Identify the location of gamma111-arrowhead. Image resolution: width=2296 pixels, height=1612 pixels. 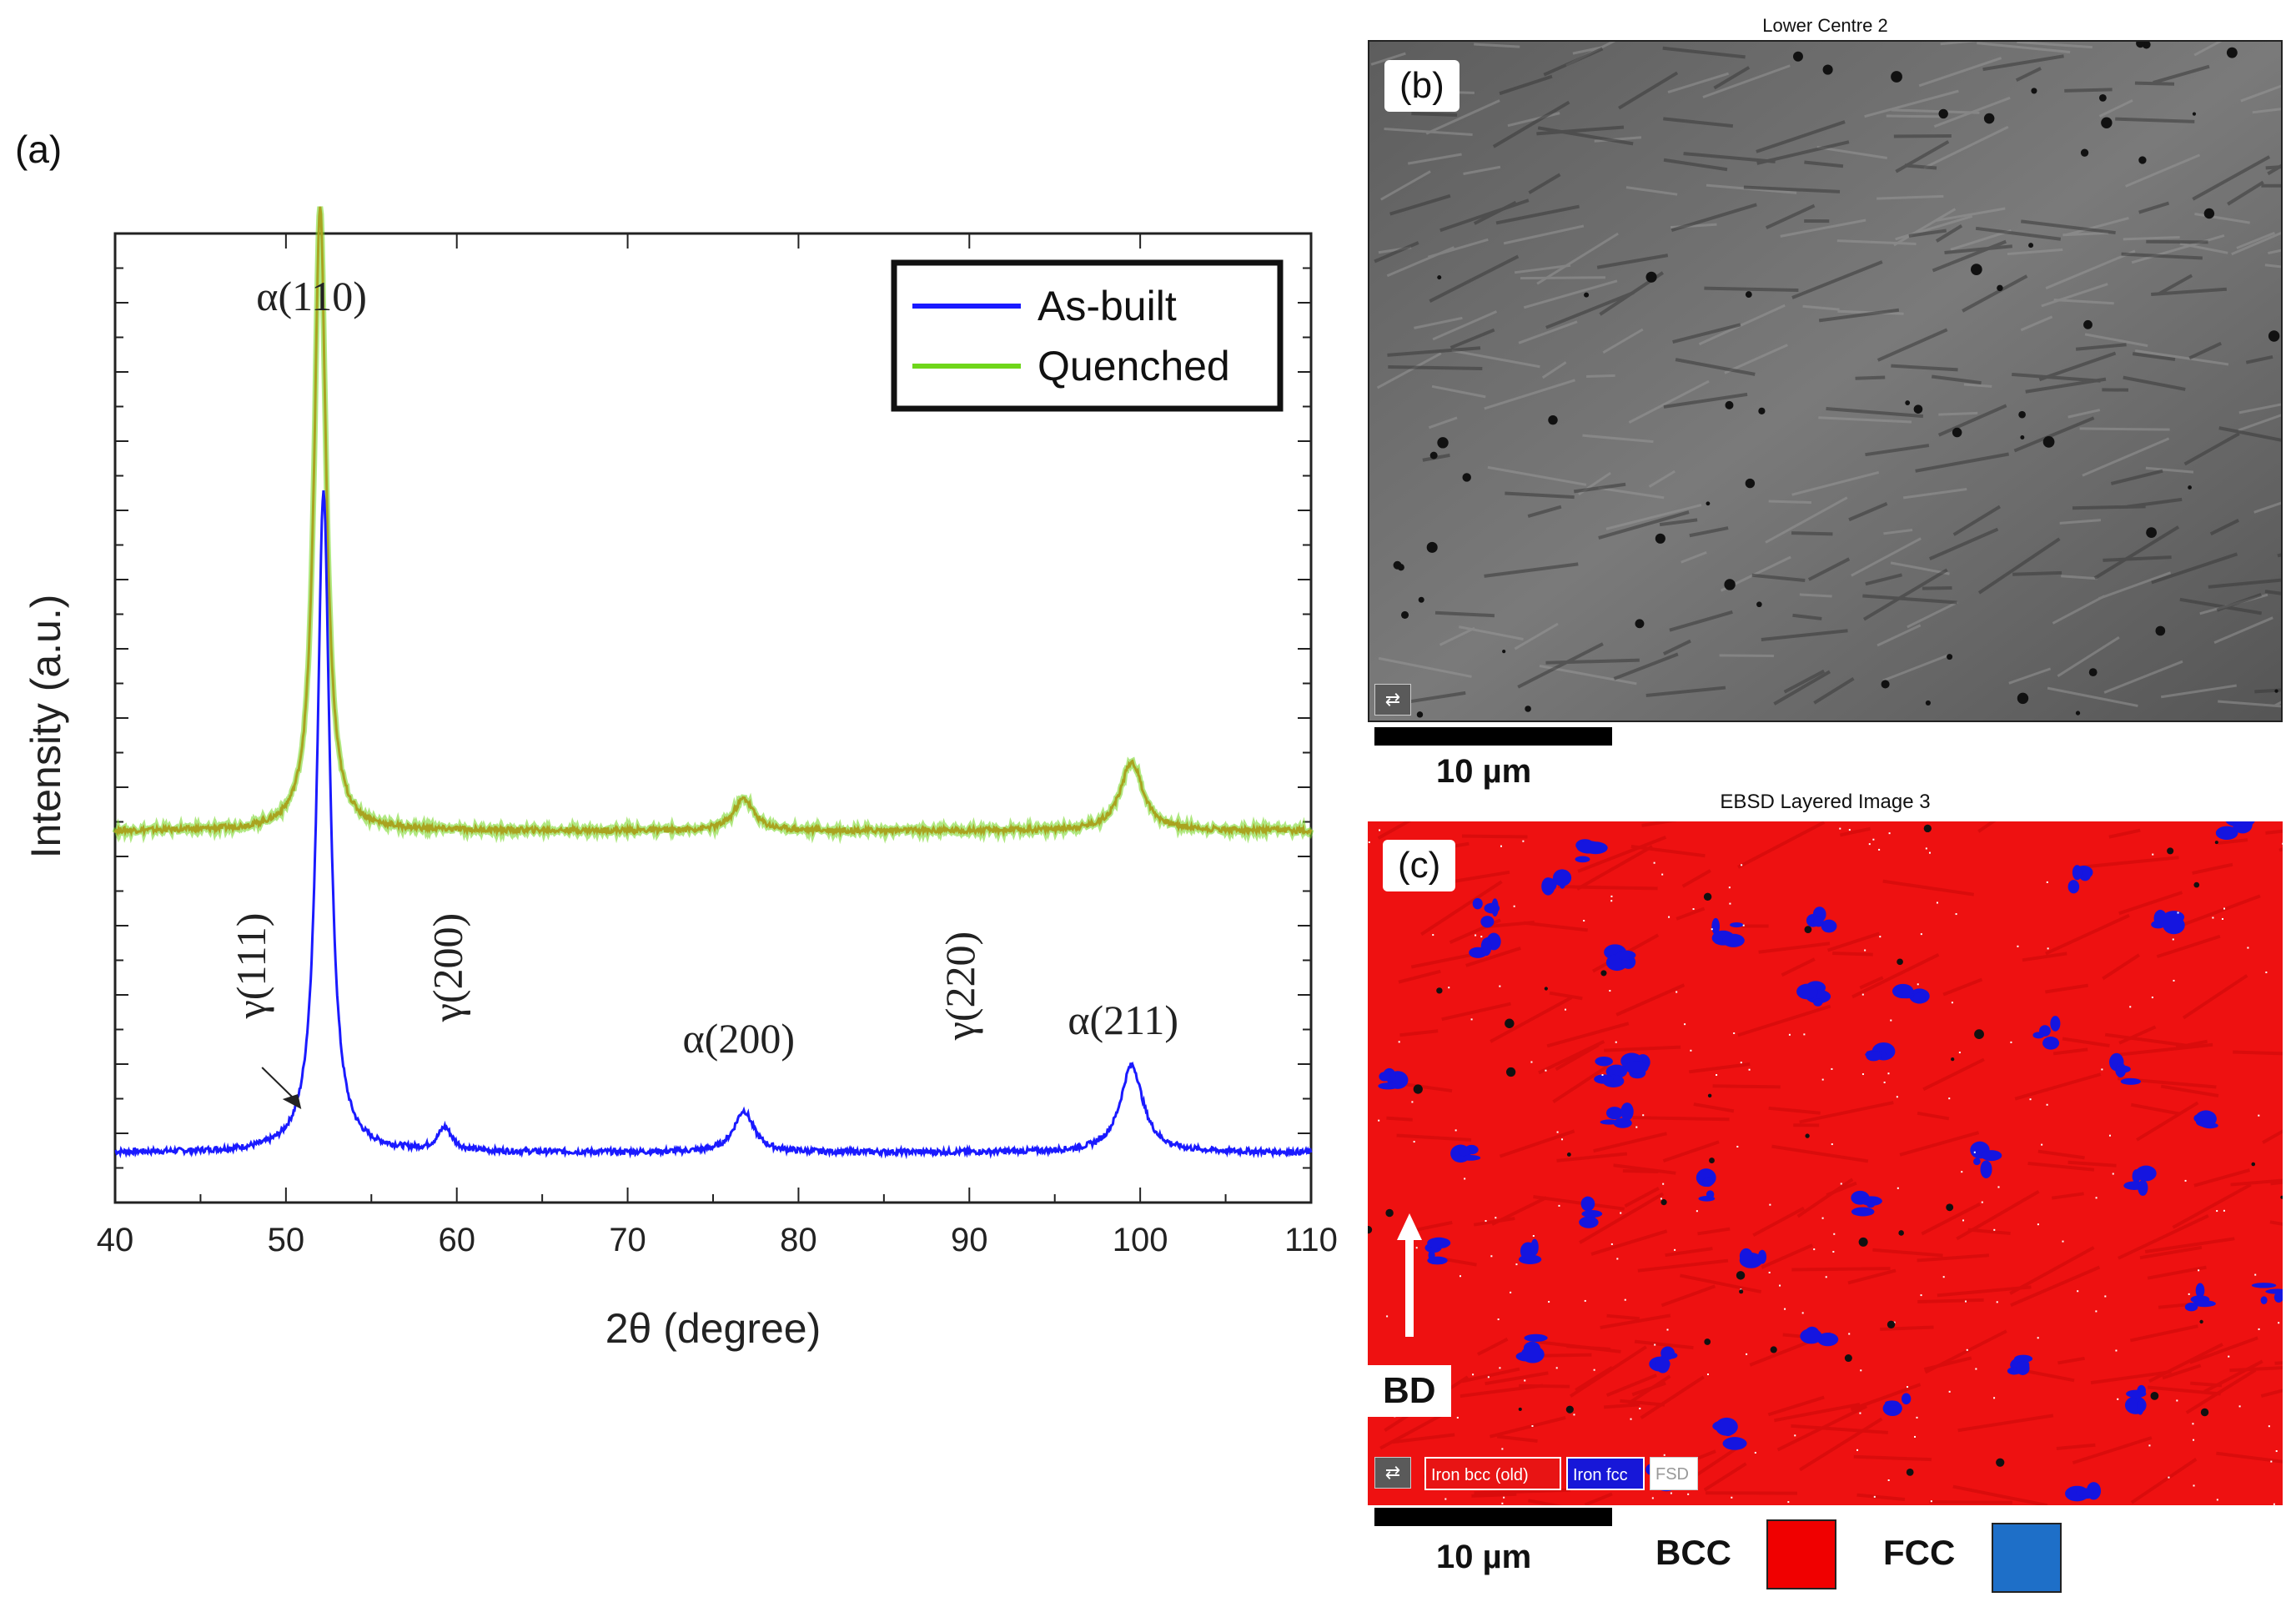
(292, 1101).